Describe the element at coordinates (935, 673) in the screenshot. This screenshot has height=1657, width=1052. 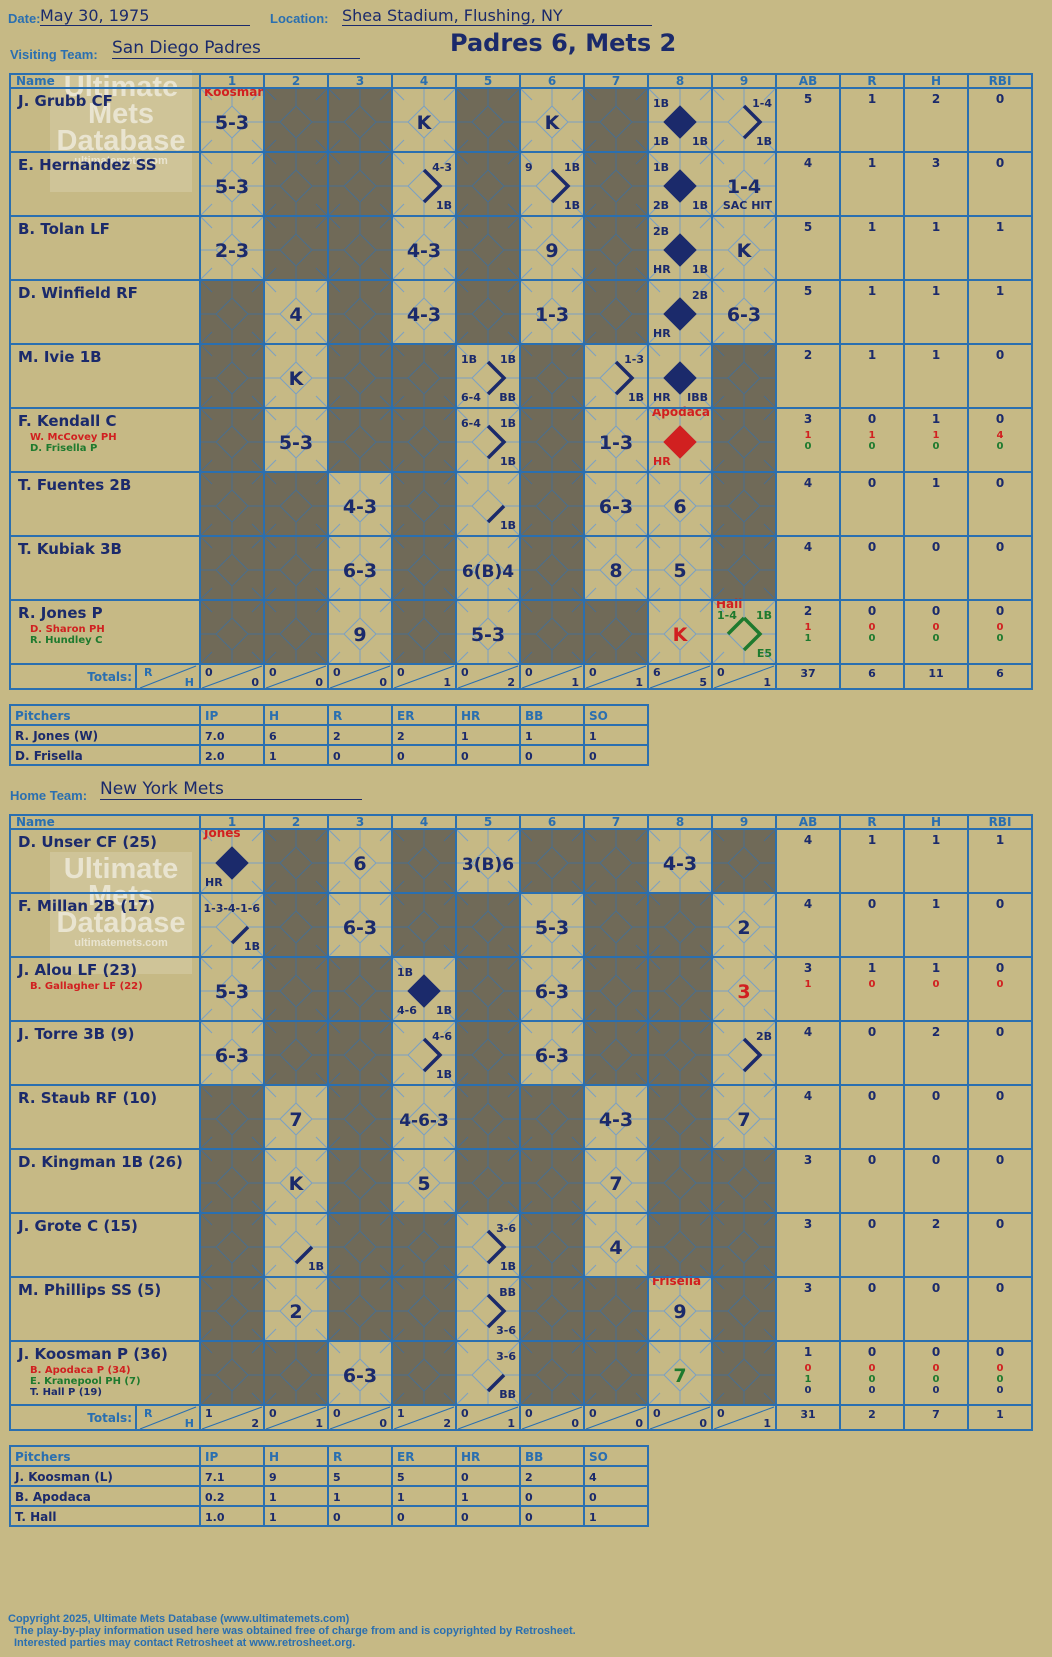
I see `total-stat: 11` at that location.